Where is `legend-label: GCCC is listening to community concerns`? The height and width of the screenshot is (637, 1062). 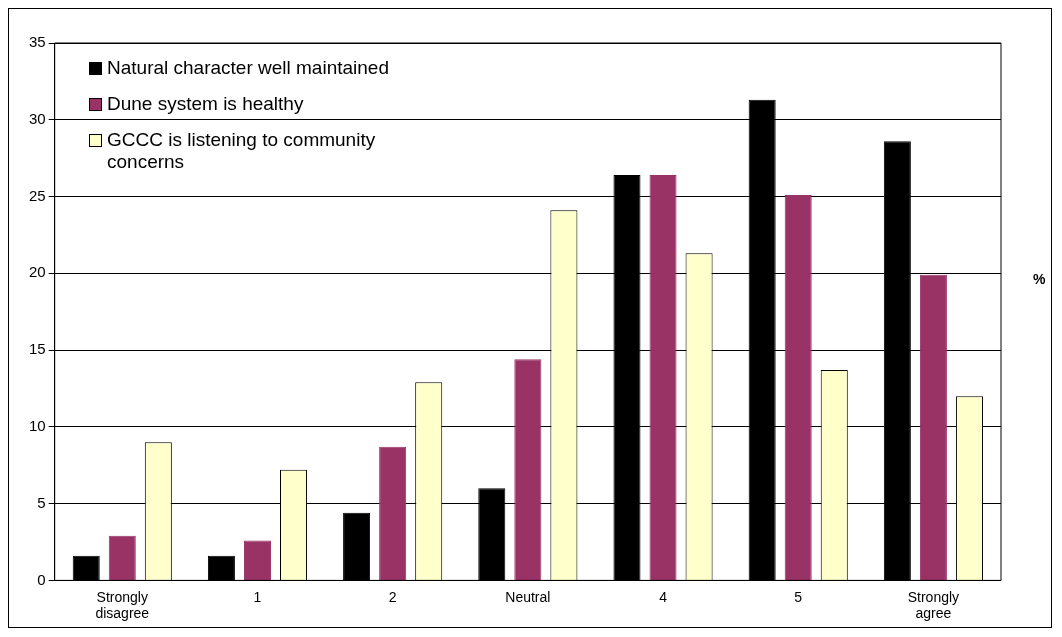
legend-label: GCCC is listening to community concerns is located at coordinates (242, 151).